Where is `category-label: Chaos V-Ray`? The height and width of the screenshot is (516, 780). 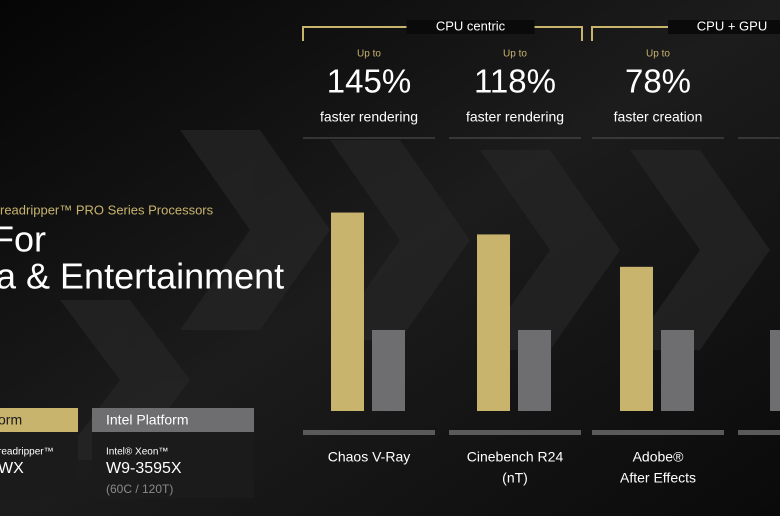
category-label: Chaos V-Ray is located at coordinates (369, 457).